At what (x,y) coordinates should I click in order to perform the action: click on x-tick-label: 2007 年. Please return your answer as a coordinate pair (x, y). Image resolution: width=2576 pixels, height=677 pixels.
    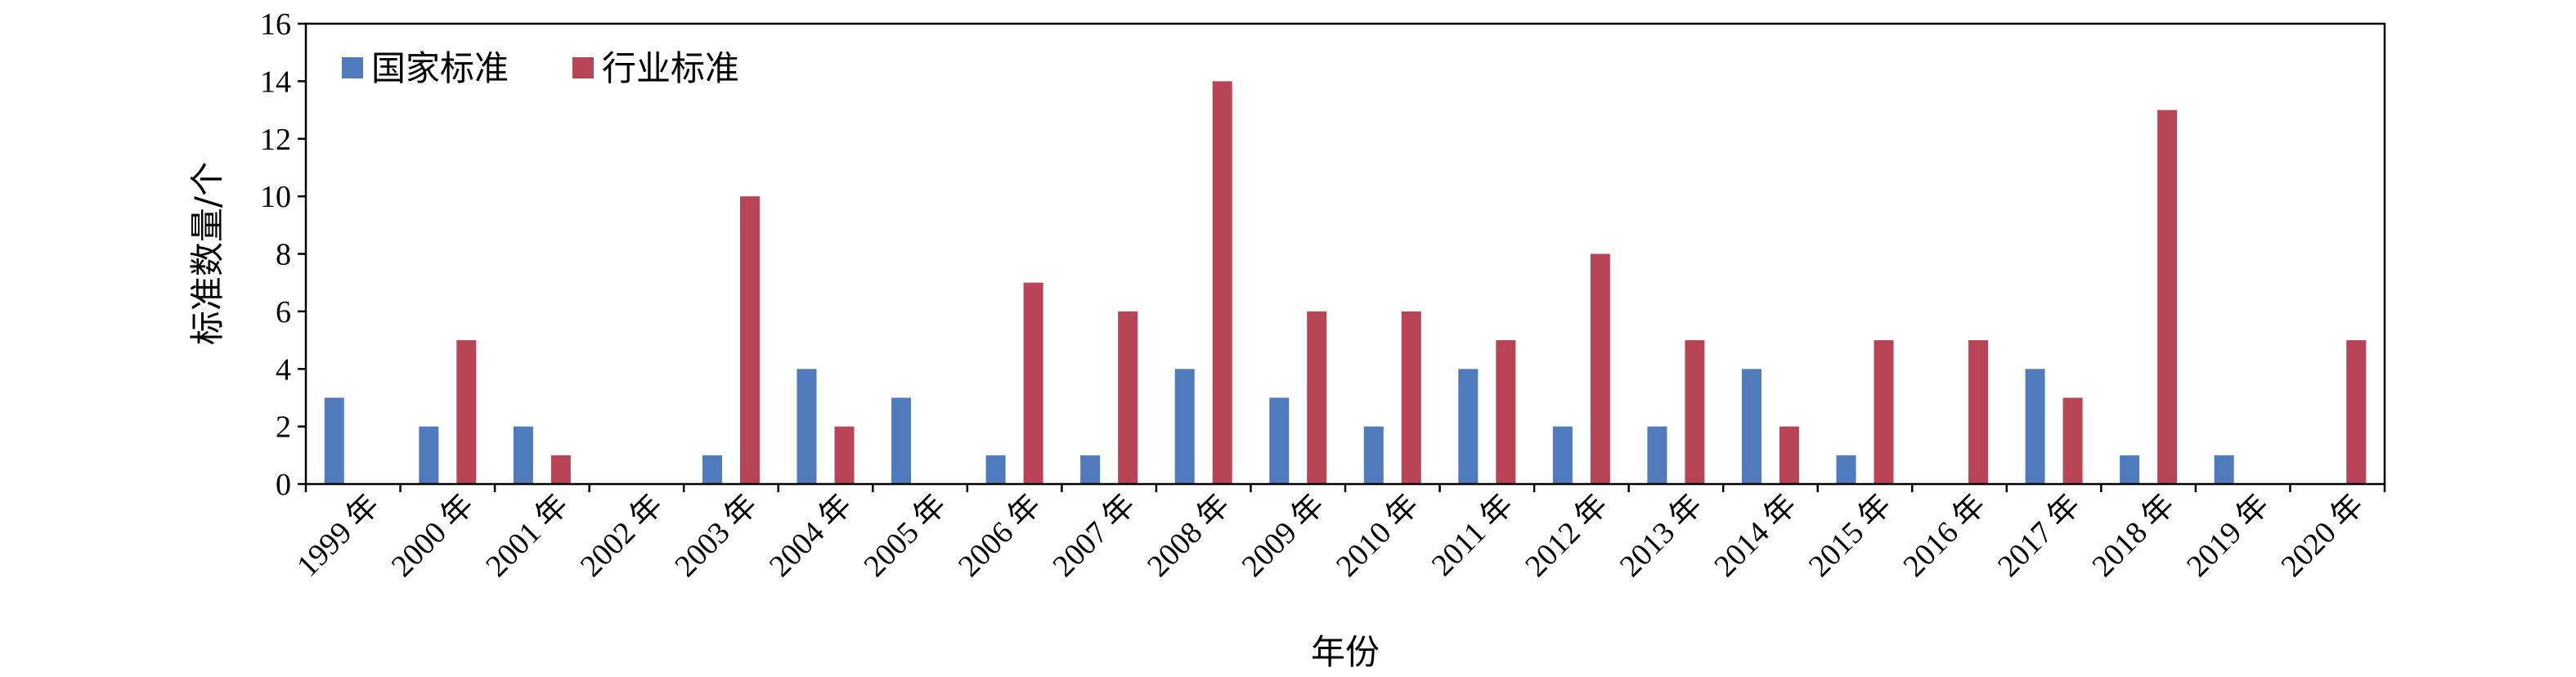
    Looking at the image, I should click on (1094, 536).